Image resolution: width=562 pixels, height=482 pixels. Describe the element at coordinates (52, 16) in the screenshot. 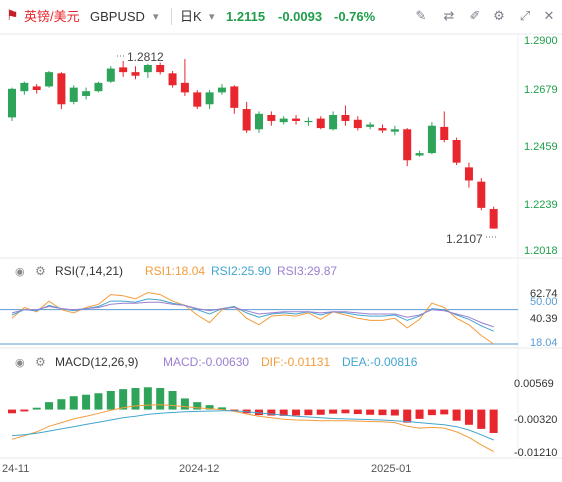

I see `pair-name: 英镑/美元` at that location.